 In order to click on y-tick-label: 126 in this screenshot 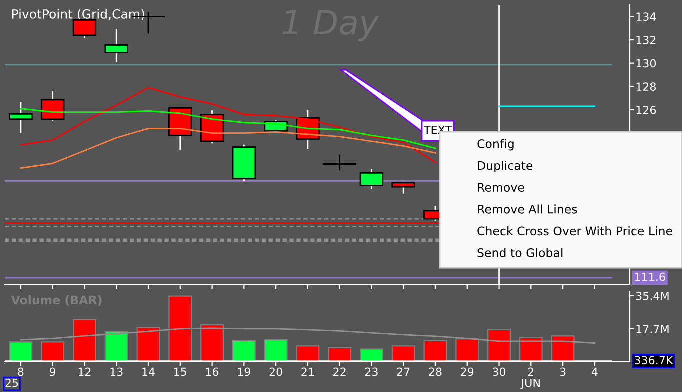, I will do `click(646, 110)`.